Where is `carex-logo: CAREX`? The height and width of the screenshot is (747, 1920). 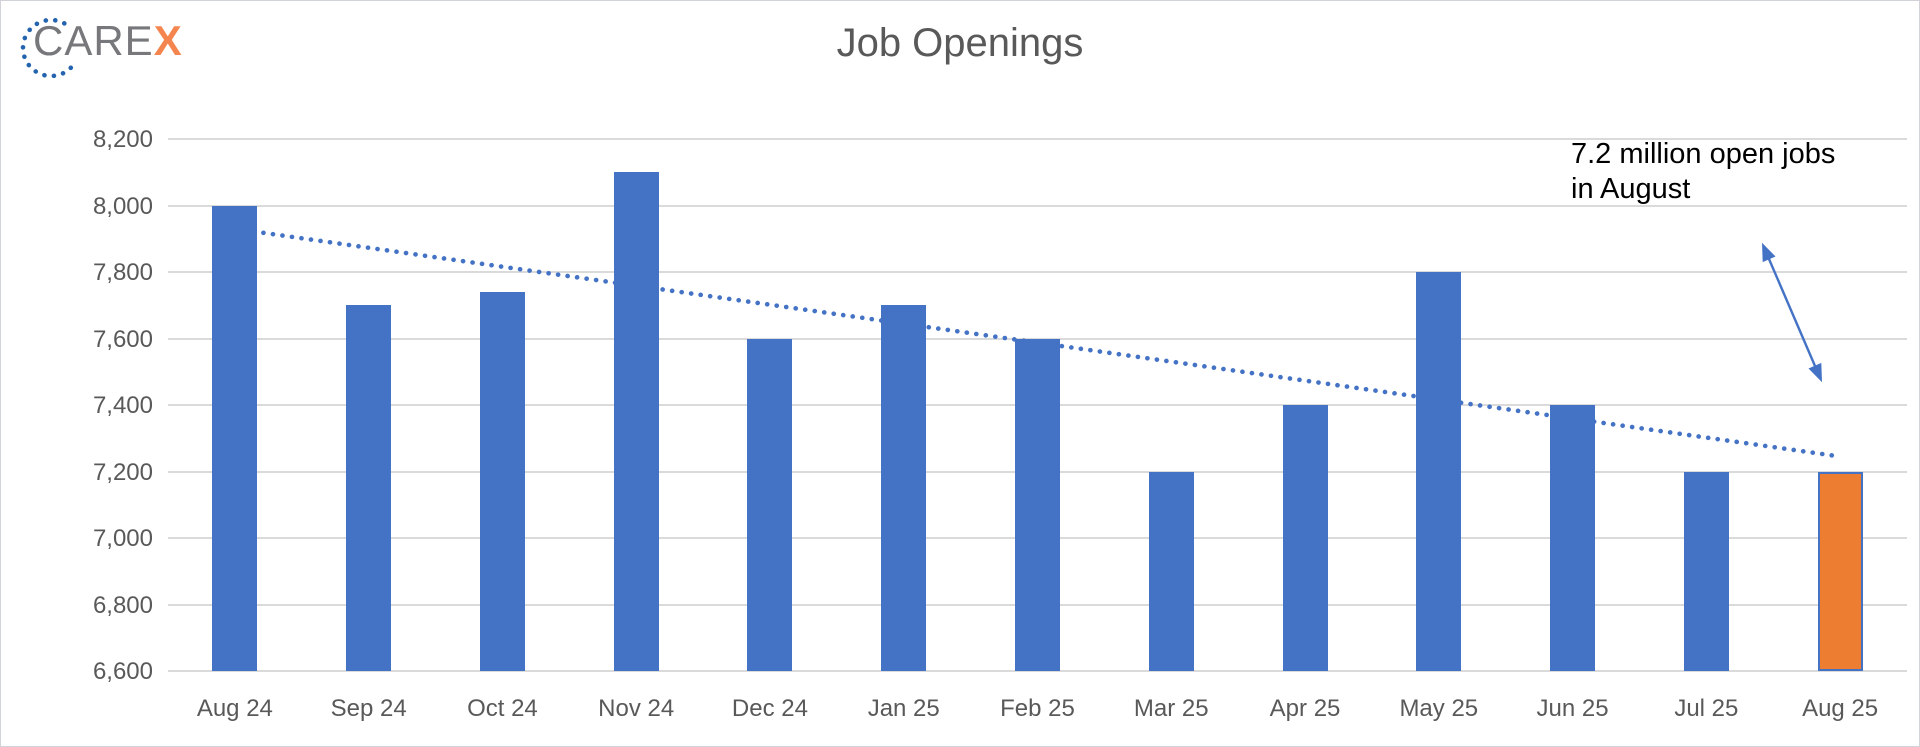
carex-logo: CAREX is located at coordinates (99, 46).